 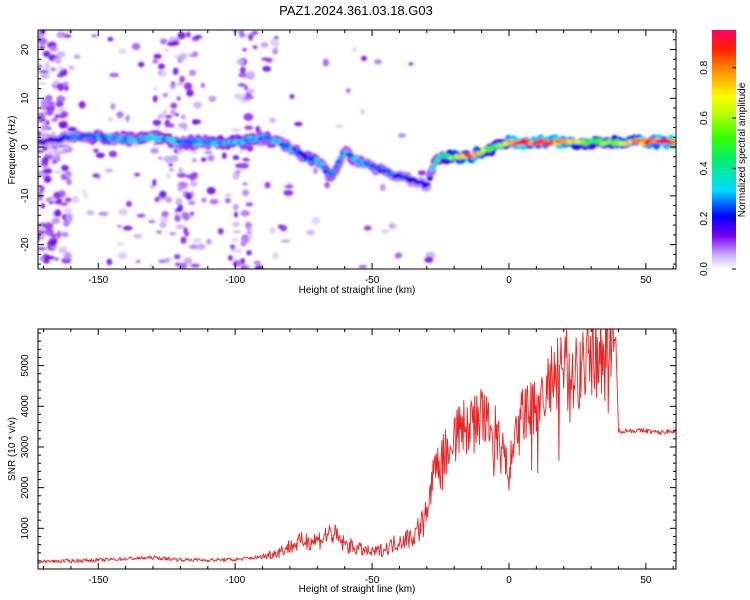 What do you see at coordinates (25, 365) in the screenshot?
I see `snr-y-tick-label: 5000` at bounding box center [25, 365].